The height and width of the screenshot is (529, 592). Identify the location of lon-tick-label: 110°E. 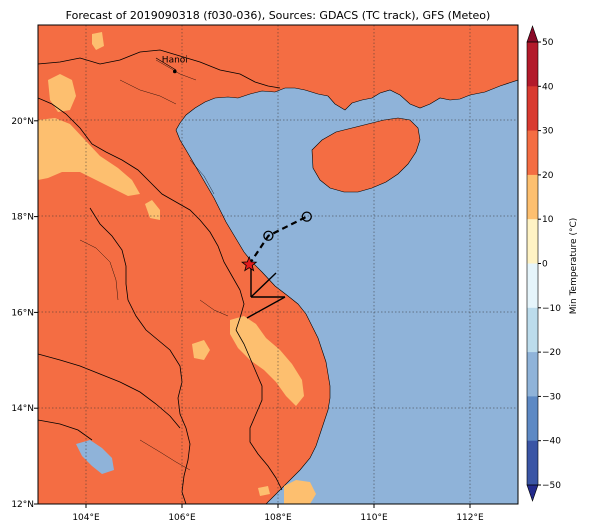
(374, 518).